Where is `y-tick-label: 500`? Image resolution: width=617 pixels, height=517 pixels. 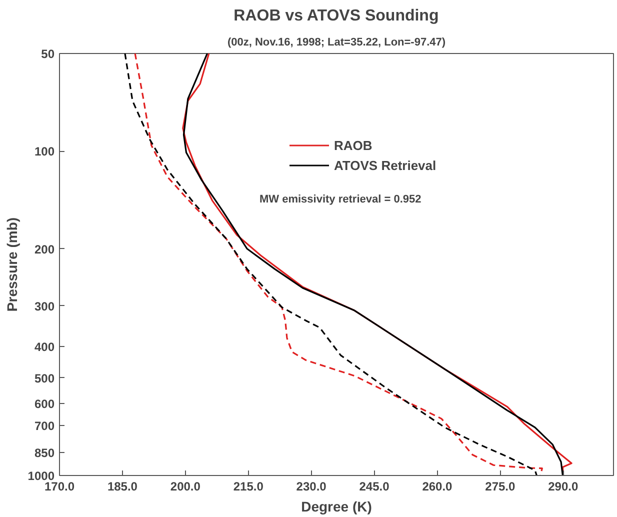 y-tick-label: 500 is located at coordinates (44, 378).